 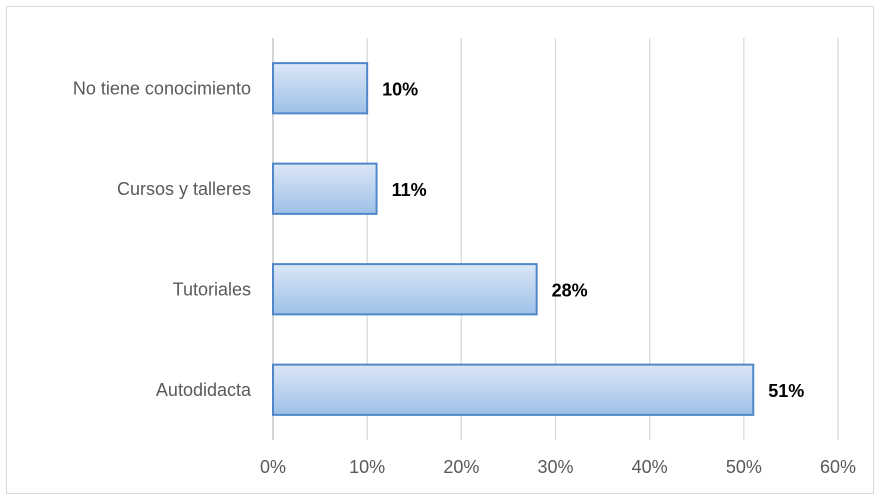 What do you see at coordinates (212, 289) in the screenshot?
I see `category-label: Tutoriales` at bounding box center [212, 289].